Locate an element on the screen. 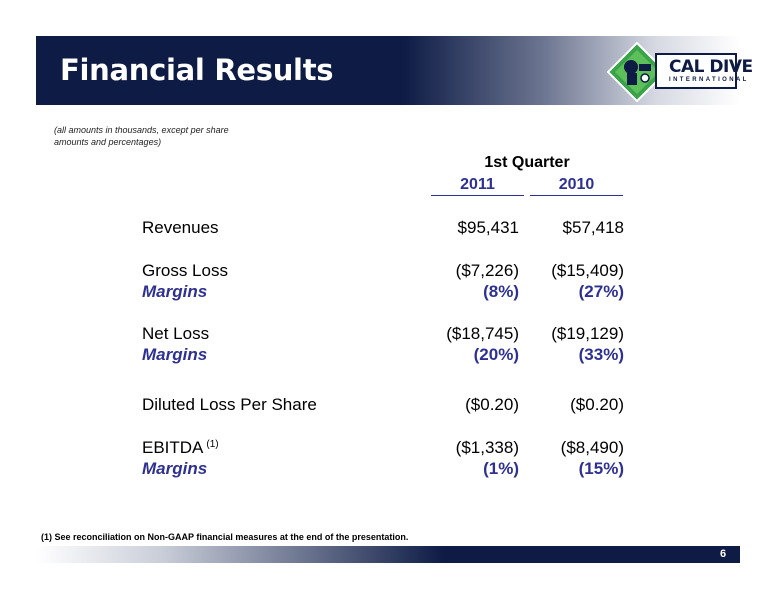 This screenshot has height=600, width=776. period-header: 1st Quarter is located at coordinates (527, 162).